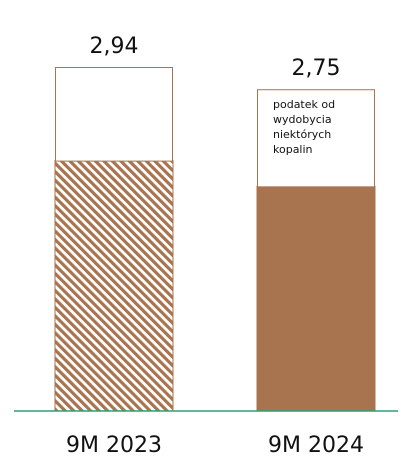  What do you see at coordinates (114, 114) in the screenshot?
I see `bar-9m-2023-tax-segment` at bounding box center [114, 114].